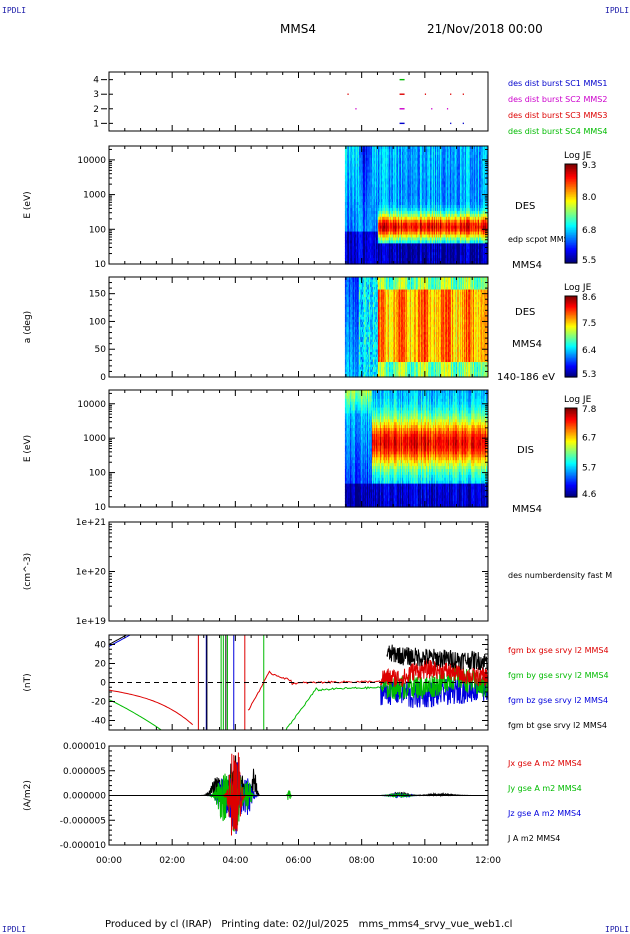 The width and height of the screenshot is (630, 934). I want to click on pitch-angle-y-tick-label: 100, so click(97, 322).